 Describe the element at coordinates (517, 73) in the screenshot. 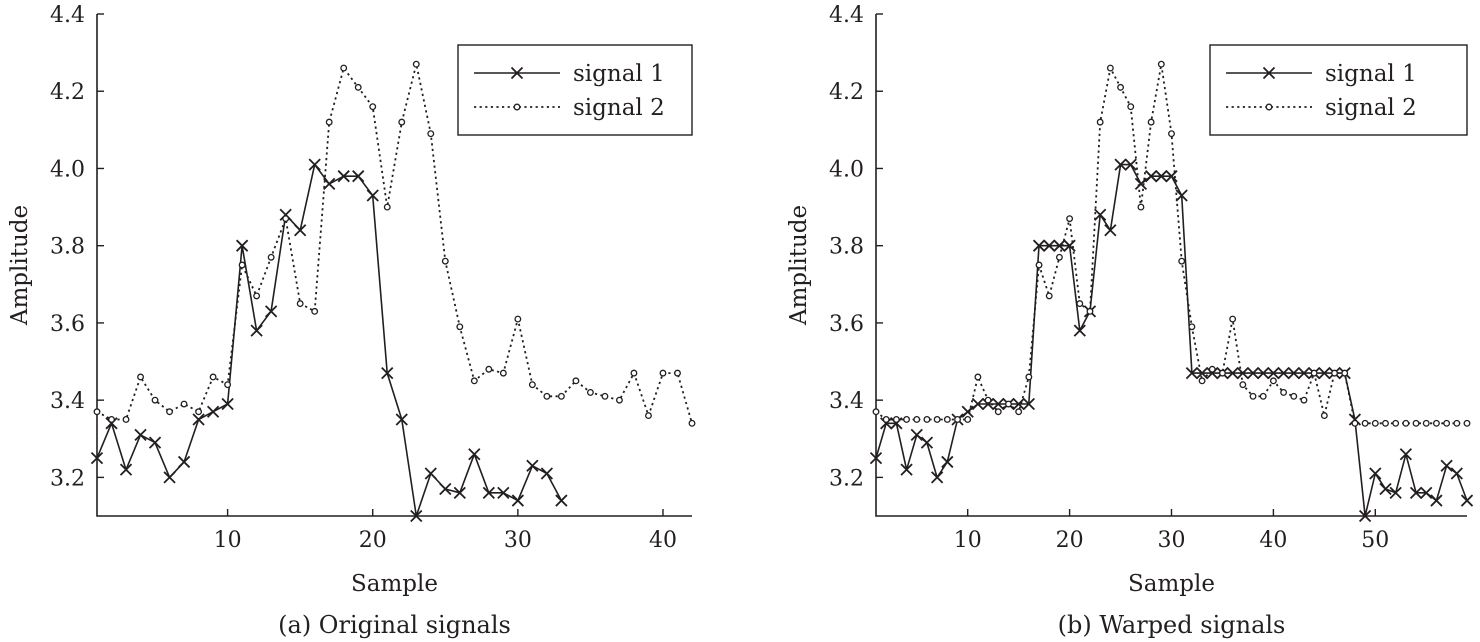

I see `legend-signal-1-marker` at that location.